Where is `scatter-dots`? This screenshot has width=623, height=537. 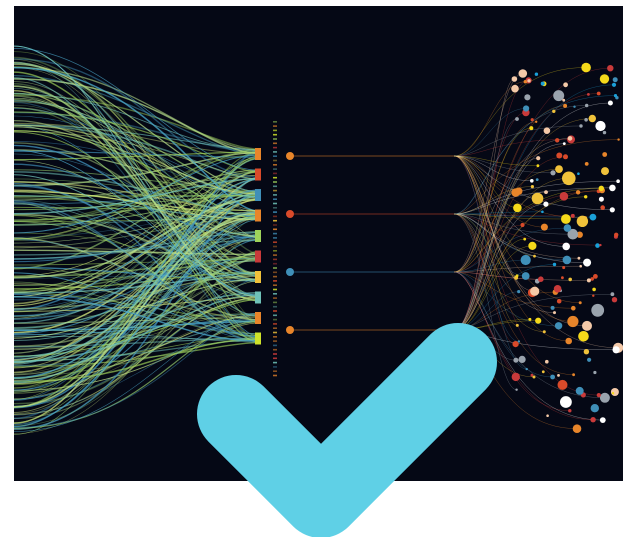
scatter-dots is located at coordinates (567, 248).